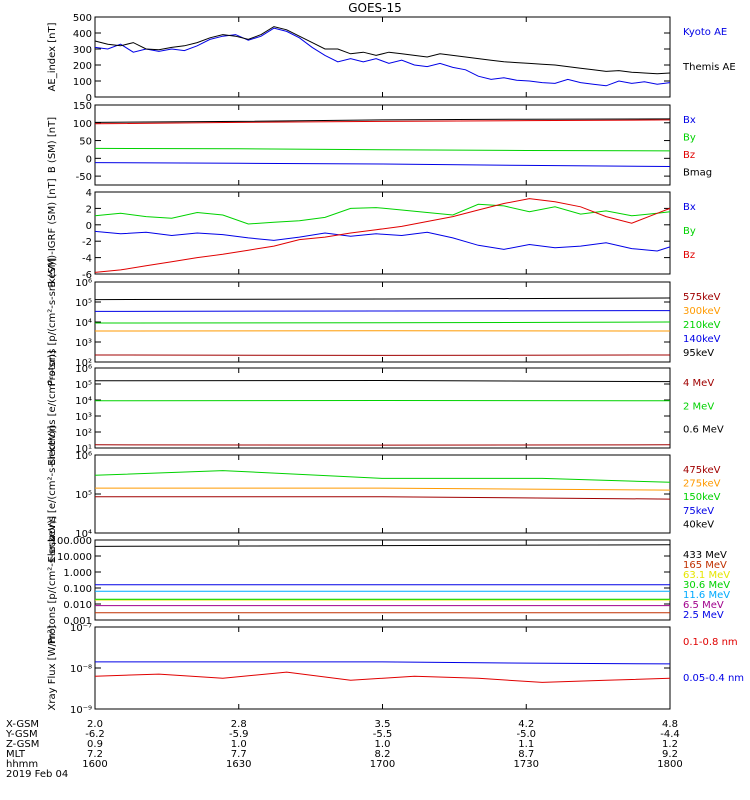 Image resolution: width=750 pixels, height=800 pixels. What do you see at coordinates (74, 557) in the screenshot?
I see `y-tick-label: 10.000` at bounding box center [74, 557].